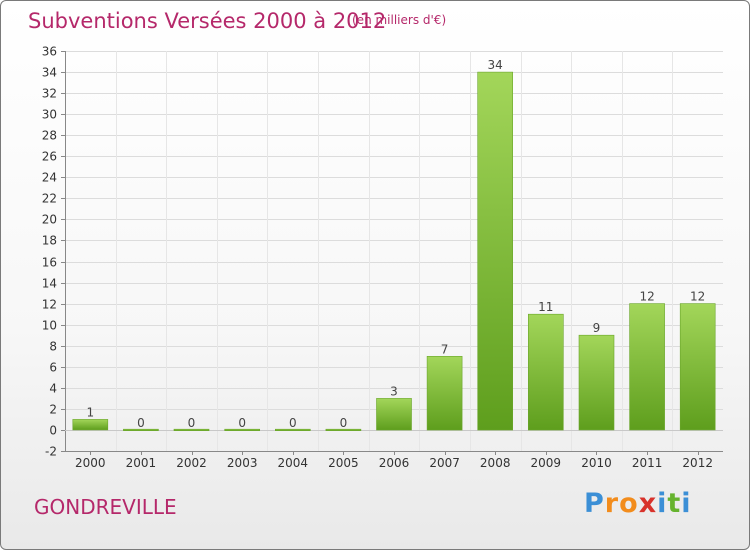 This screenshot has width=750, height=550. Describe the element at coordinates (394, 391) in the screenshot. I see `data-label-2006: 3` at that location.